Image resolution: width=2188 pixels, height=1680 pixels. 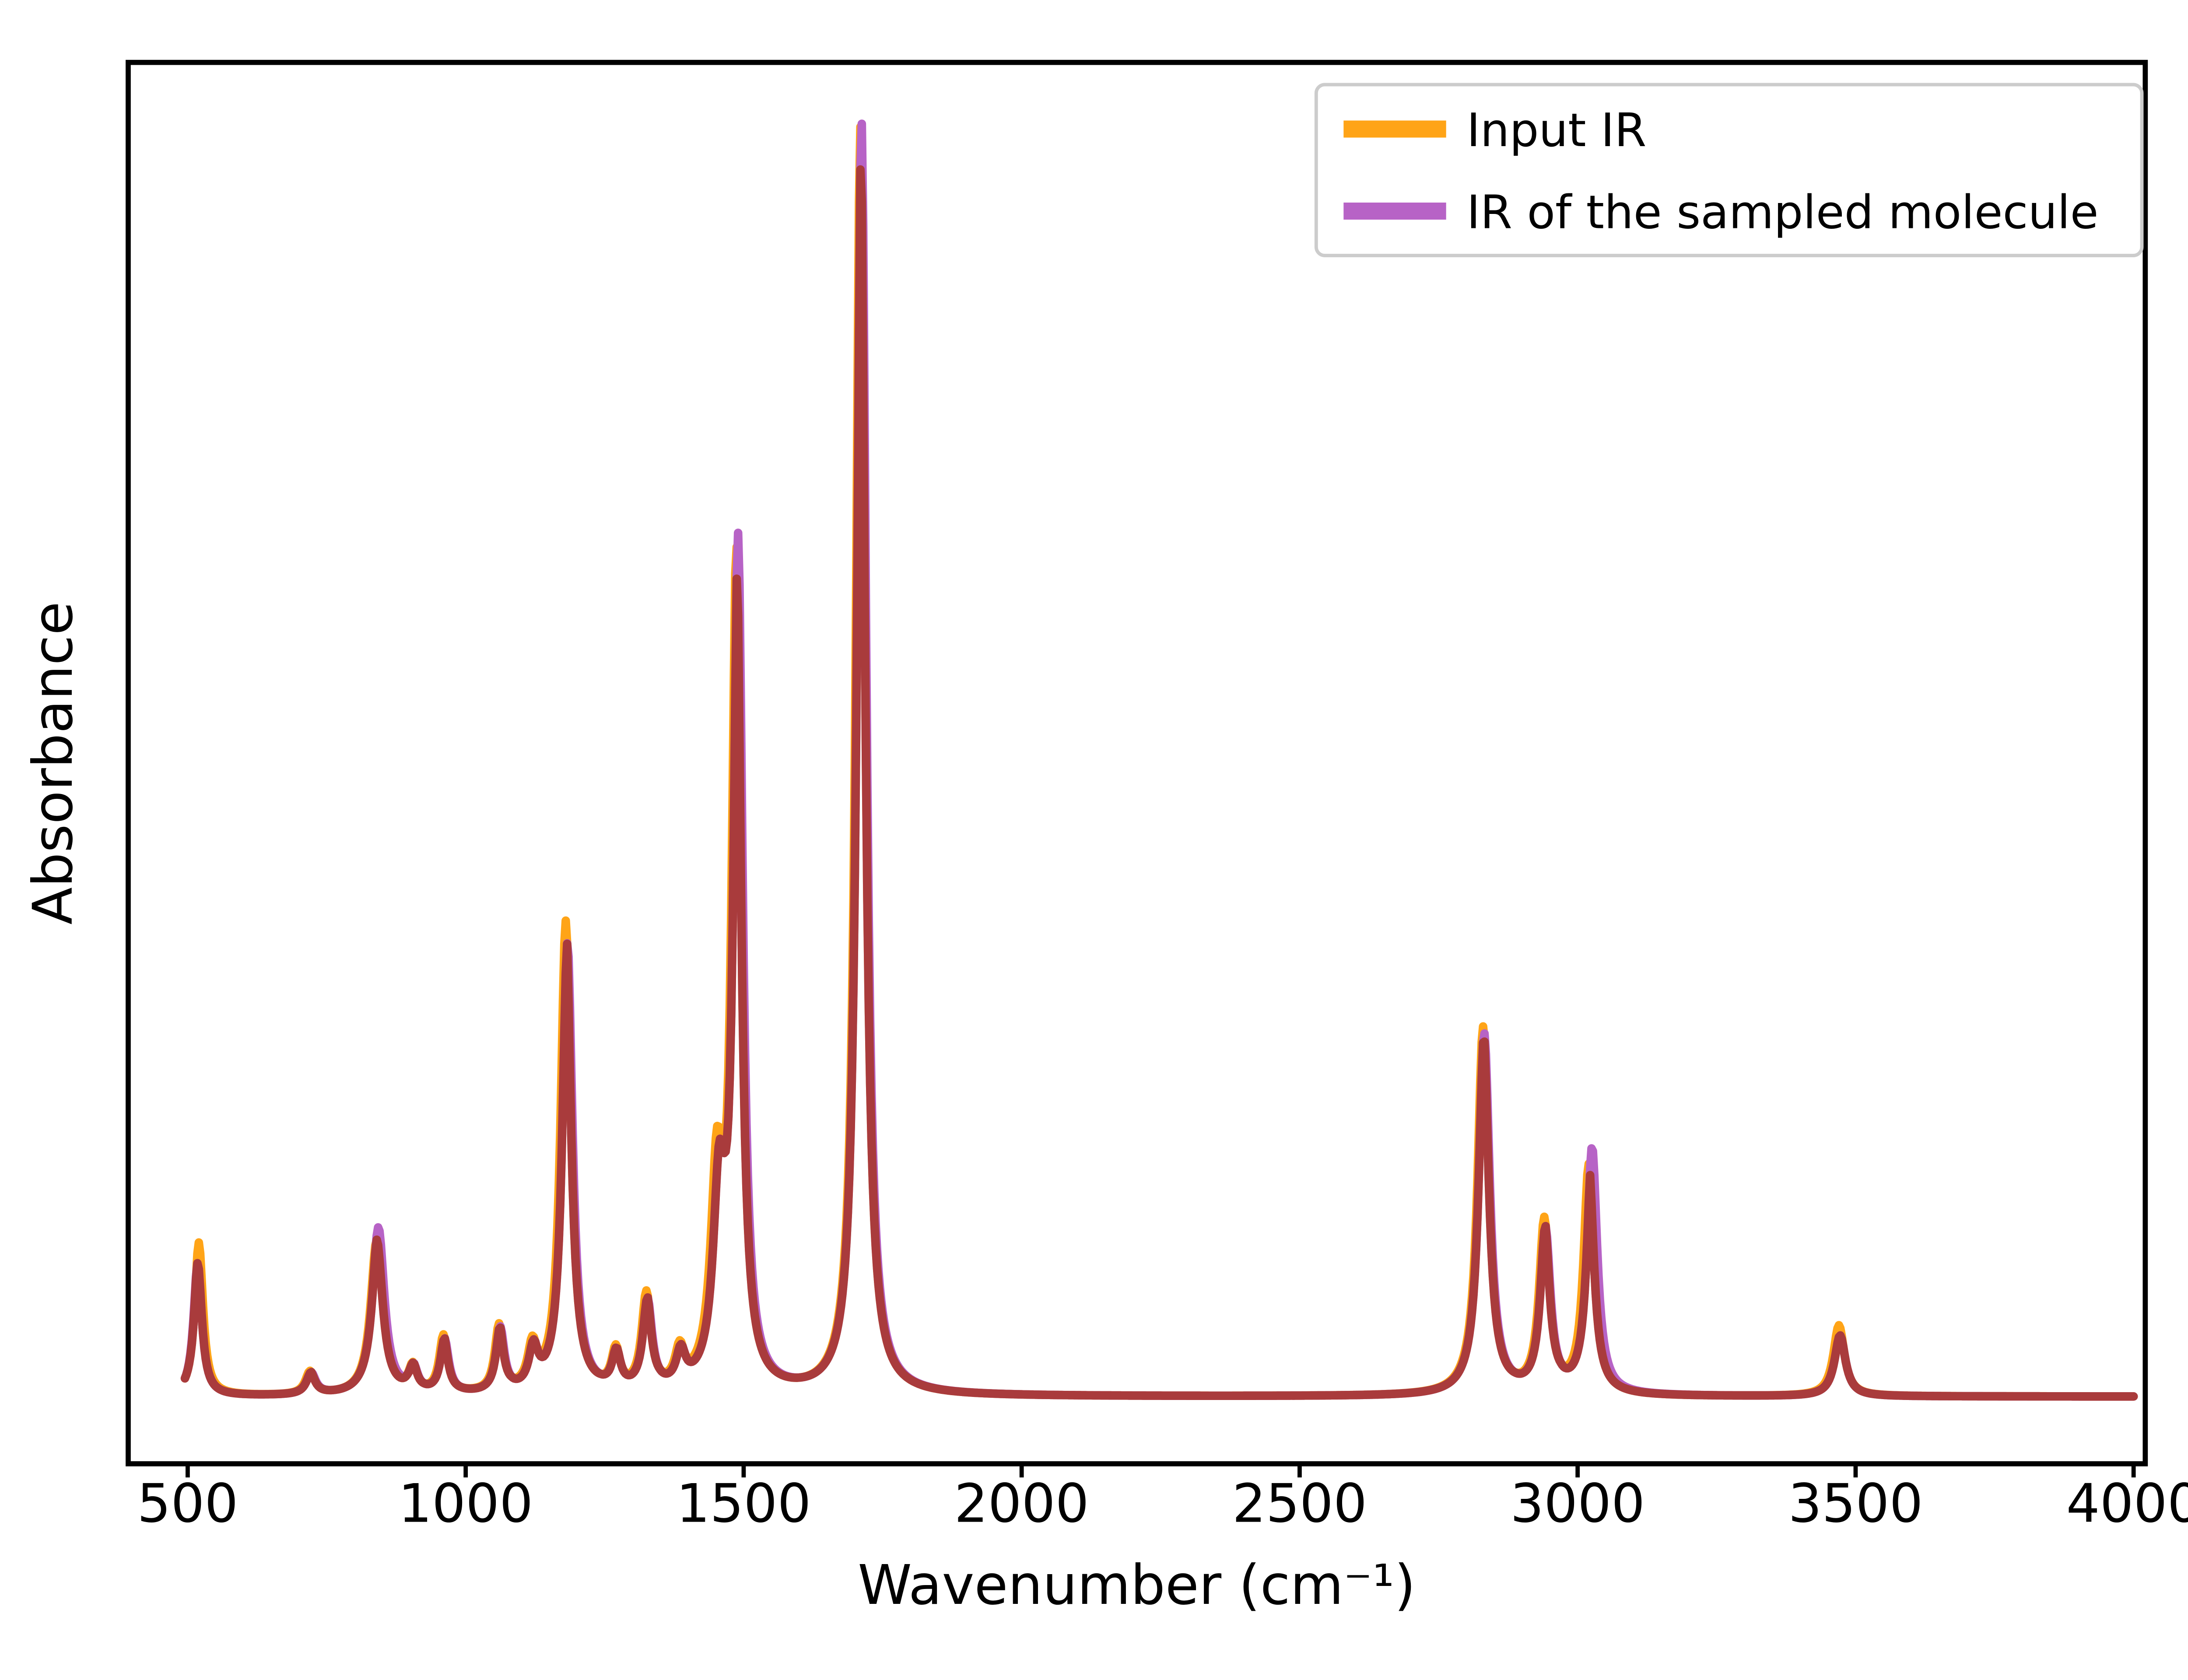 I want to click on x-tick-label: 3000, so click(x=1577, y=1504).